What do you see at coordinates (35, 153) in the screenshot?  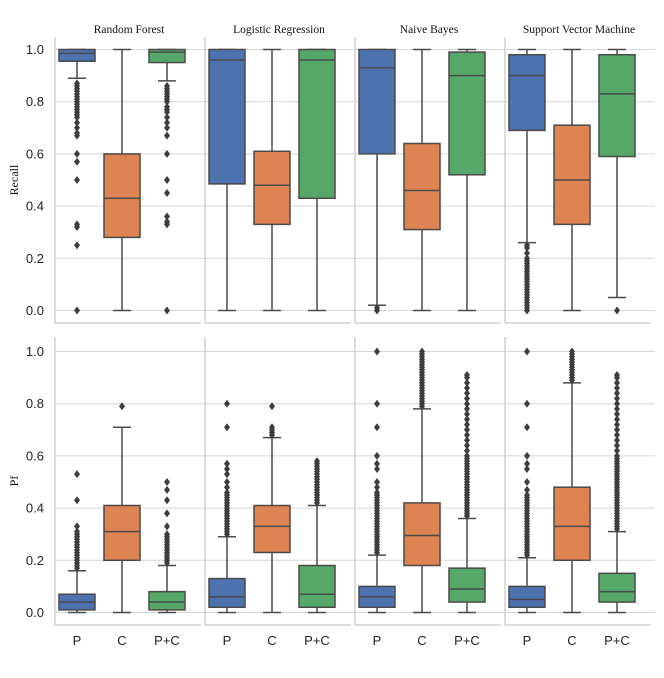 I see `y-tick-label: 0.6` at bounding box center [35, 153].